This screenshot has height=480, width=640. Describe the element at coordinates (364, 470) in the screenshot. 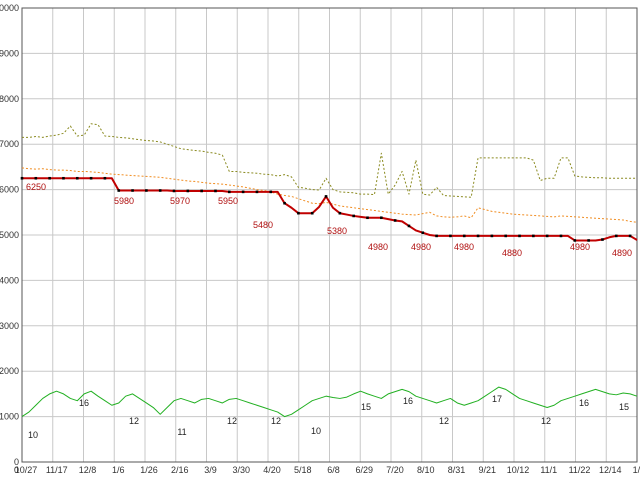

I see `x-axis-tick-label: 6/29` at that location.